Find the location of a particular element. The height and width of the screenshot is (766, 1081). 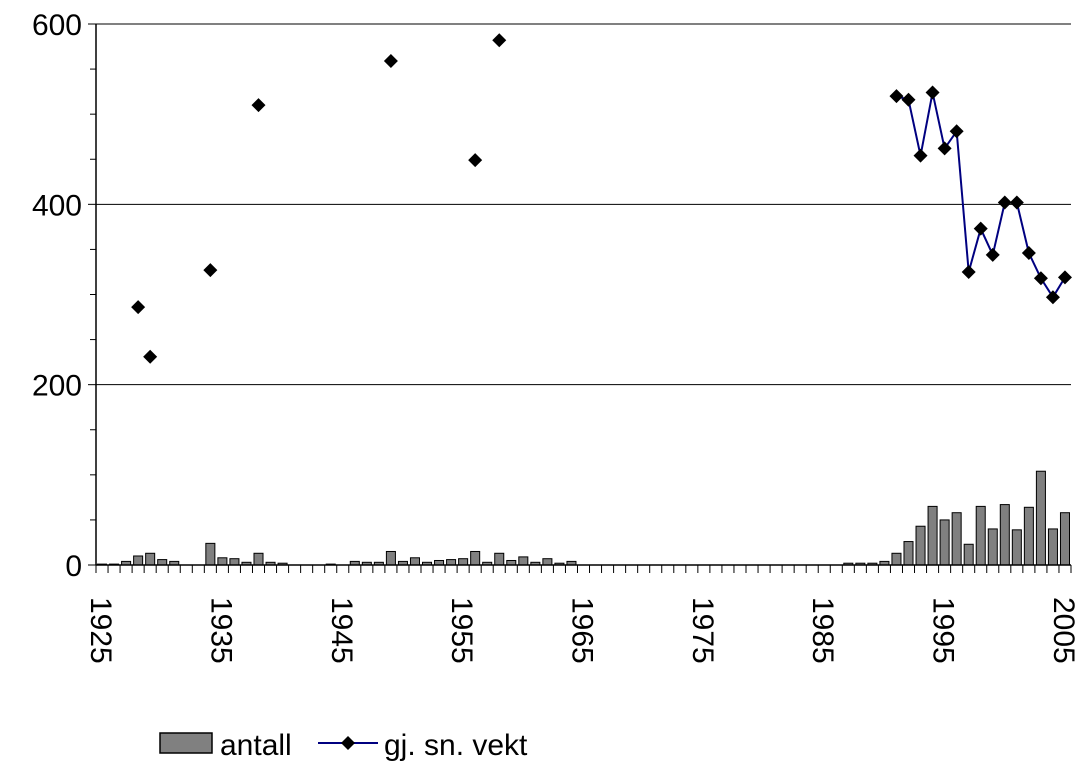

marker-1992 is located at coordinates (908, 99).